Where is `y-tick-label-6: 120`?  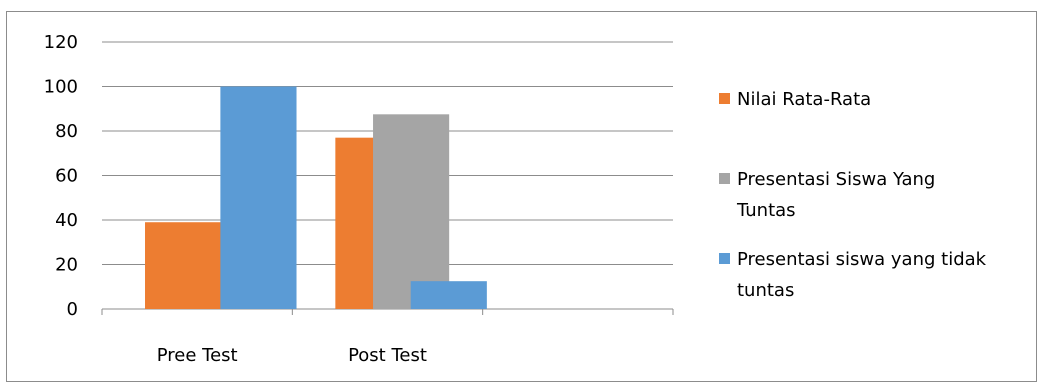 y-tick-label-6: 120 is located at coordinates (61, 42).